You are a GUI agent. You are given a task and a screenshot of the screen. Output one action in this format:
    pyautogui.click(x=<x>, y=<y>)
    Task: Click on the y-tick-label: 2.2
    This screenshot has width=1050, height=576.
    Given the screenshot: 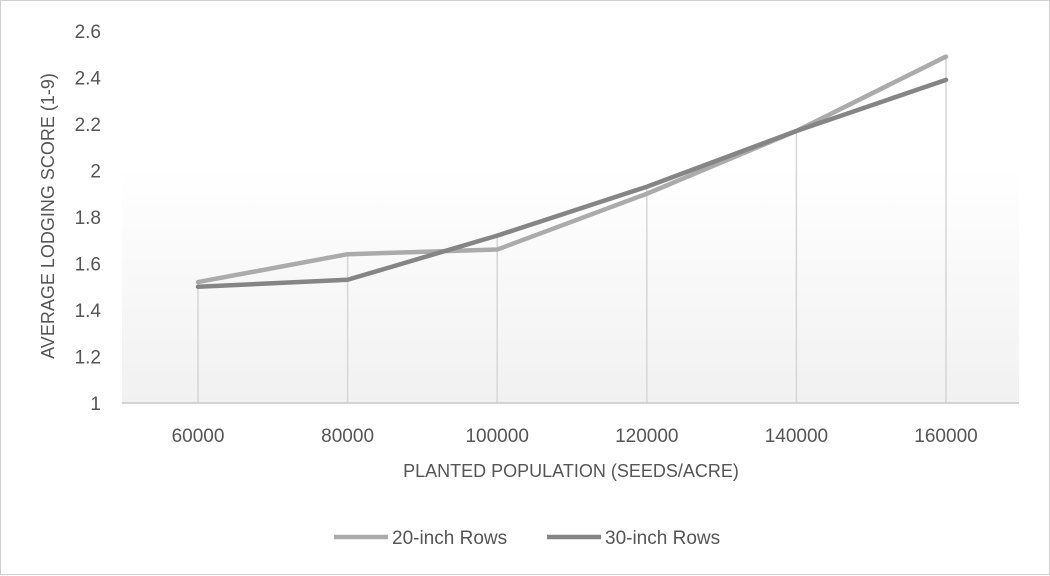 What is the action you would take?
    pyautogui.click(x=88, y=125)
    